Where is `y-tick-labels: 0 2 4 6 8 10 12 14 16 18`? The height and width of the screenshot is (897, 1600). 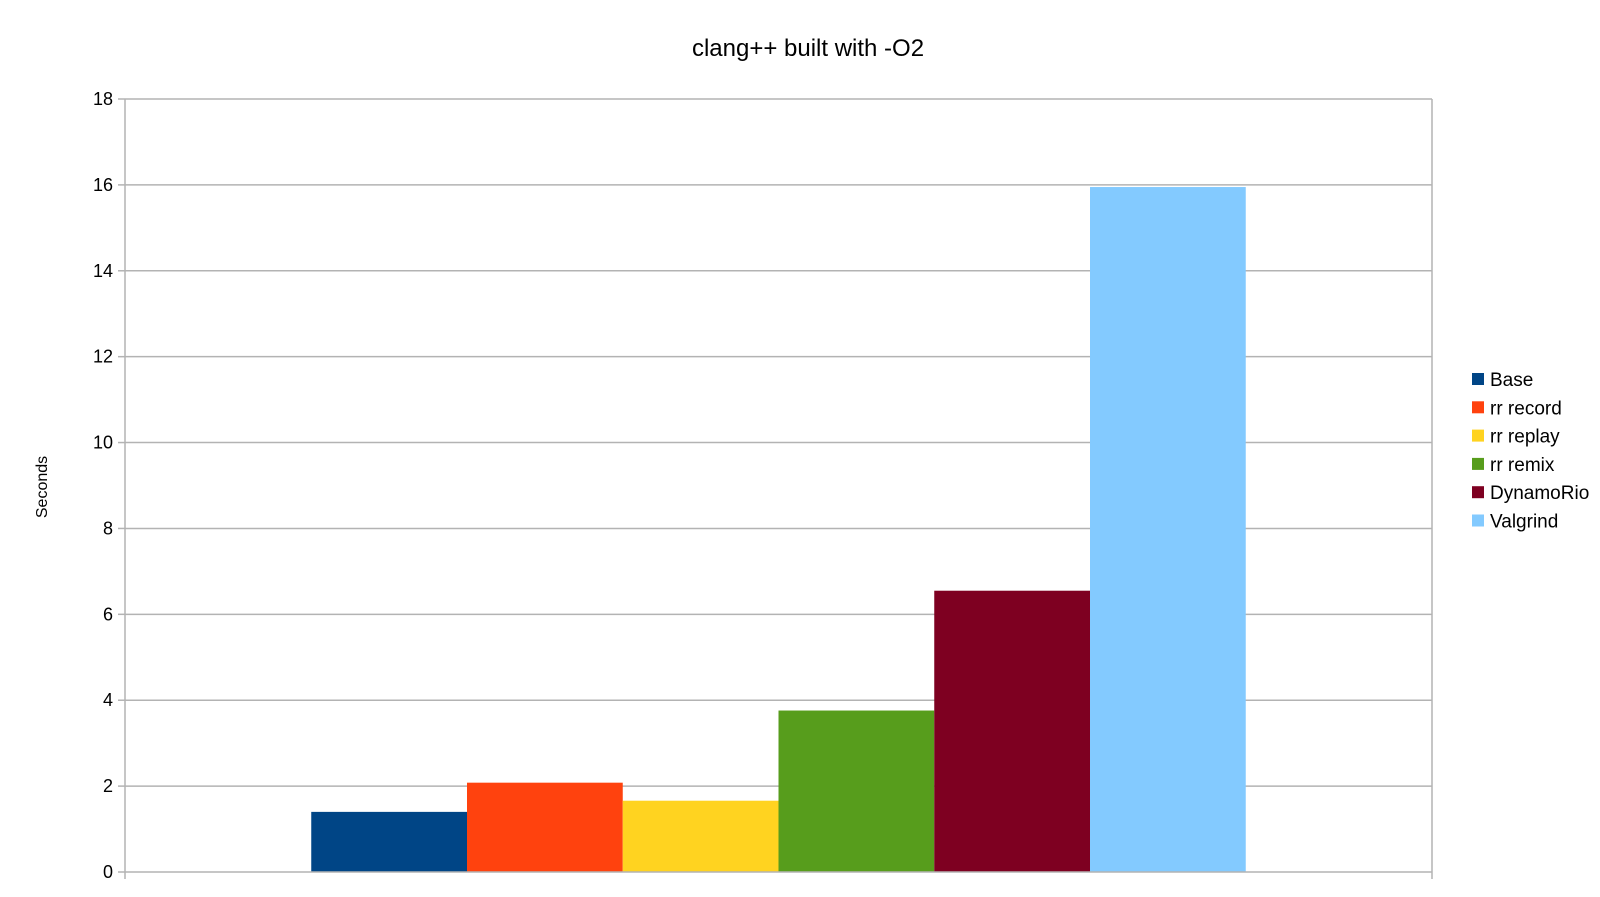
y-tick-labels: 0 2 4 6 8 10 12 14 16 18 is located at coordinates (103, 485).